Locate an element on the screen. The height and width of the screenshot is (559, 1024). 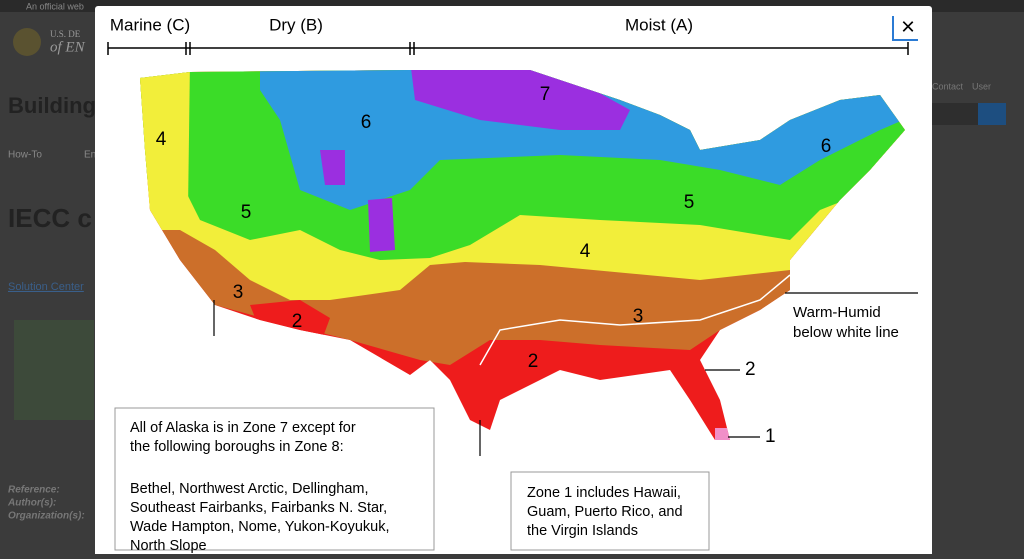
site-title: Building is located at coordinates (52, 105).